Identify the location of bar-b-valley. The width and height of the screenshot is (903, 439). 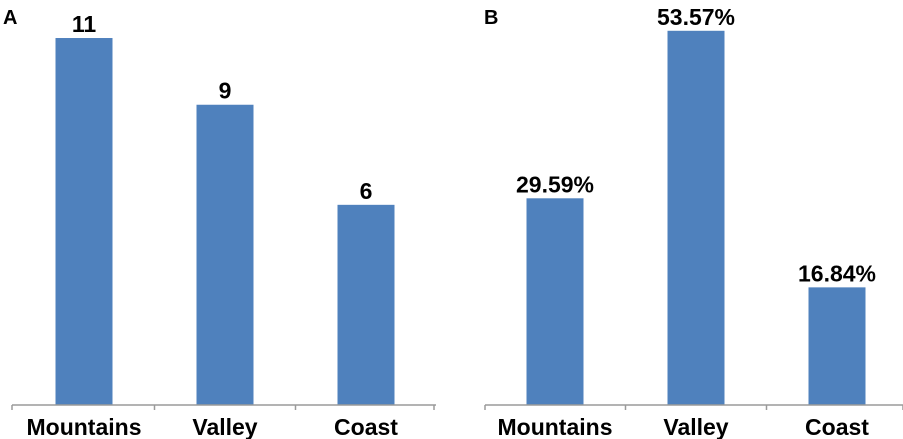
(696, 218).